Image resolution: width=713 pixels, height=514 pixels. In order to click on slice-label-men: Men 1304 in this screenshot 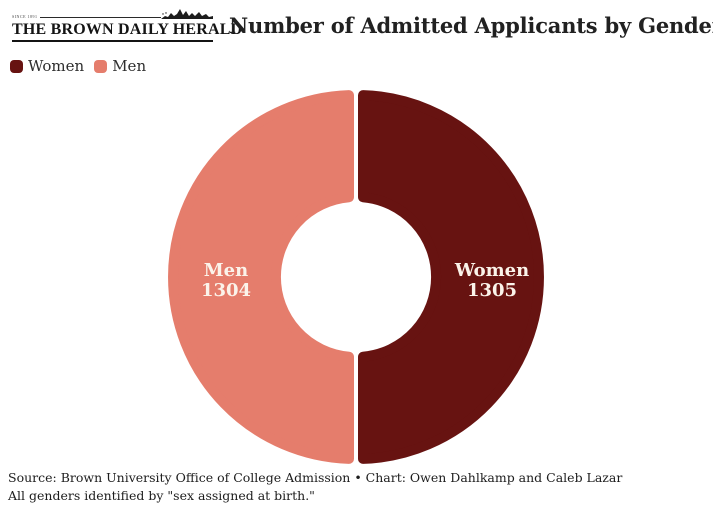, I will do `click(226, 281)`.